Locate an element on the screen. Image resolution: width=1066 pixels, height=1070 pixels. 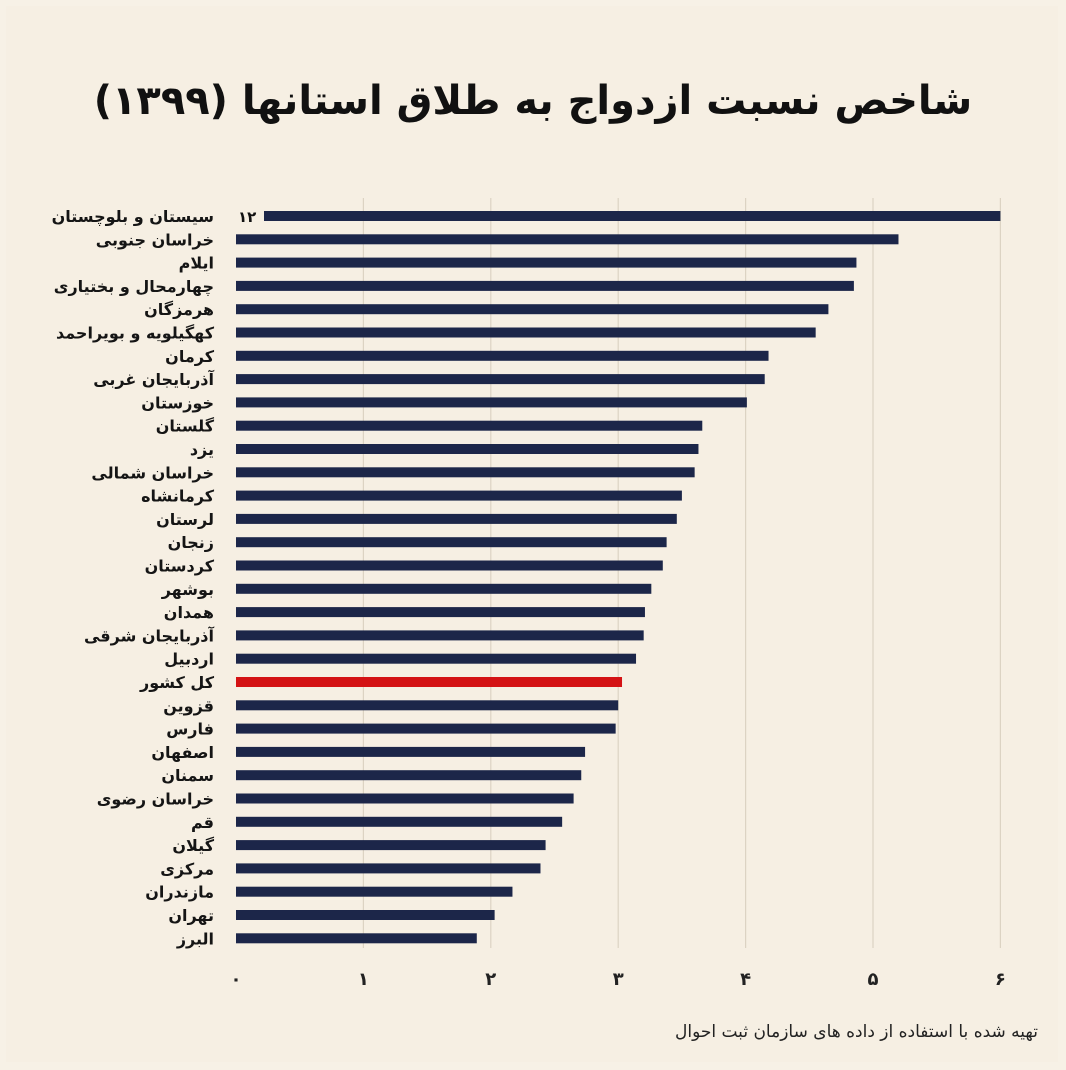
category-label: قزوین is located at coordinates (188, 705).